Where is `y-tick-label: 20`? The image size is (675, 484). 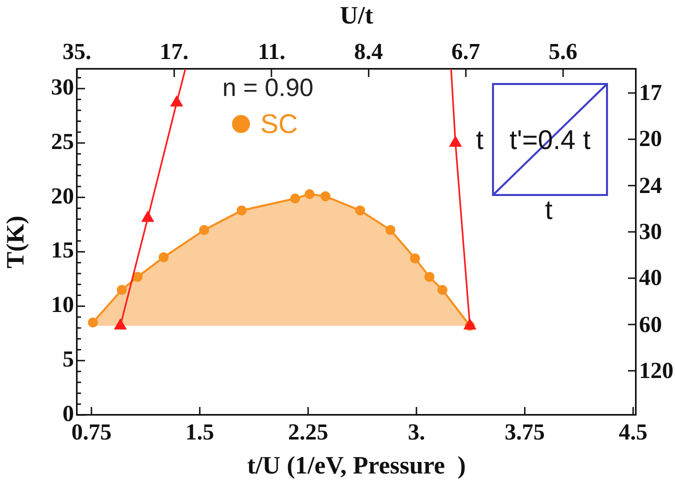
y-tick-label: 20 is located at coordinates (62, 195).